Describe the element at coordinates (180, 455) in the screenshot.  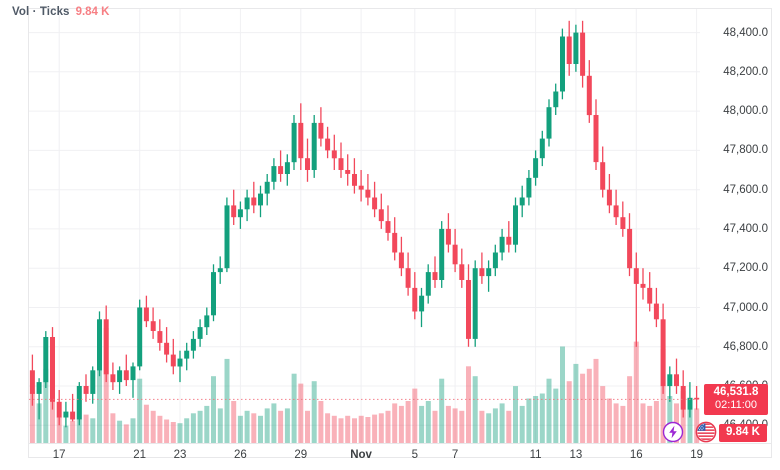
I see `time-tick-label: 23` at that location.